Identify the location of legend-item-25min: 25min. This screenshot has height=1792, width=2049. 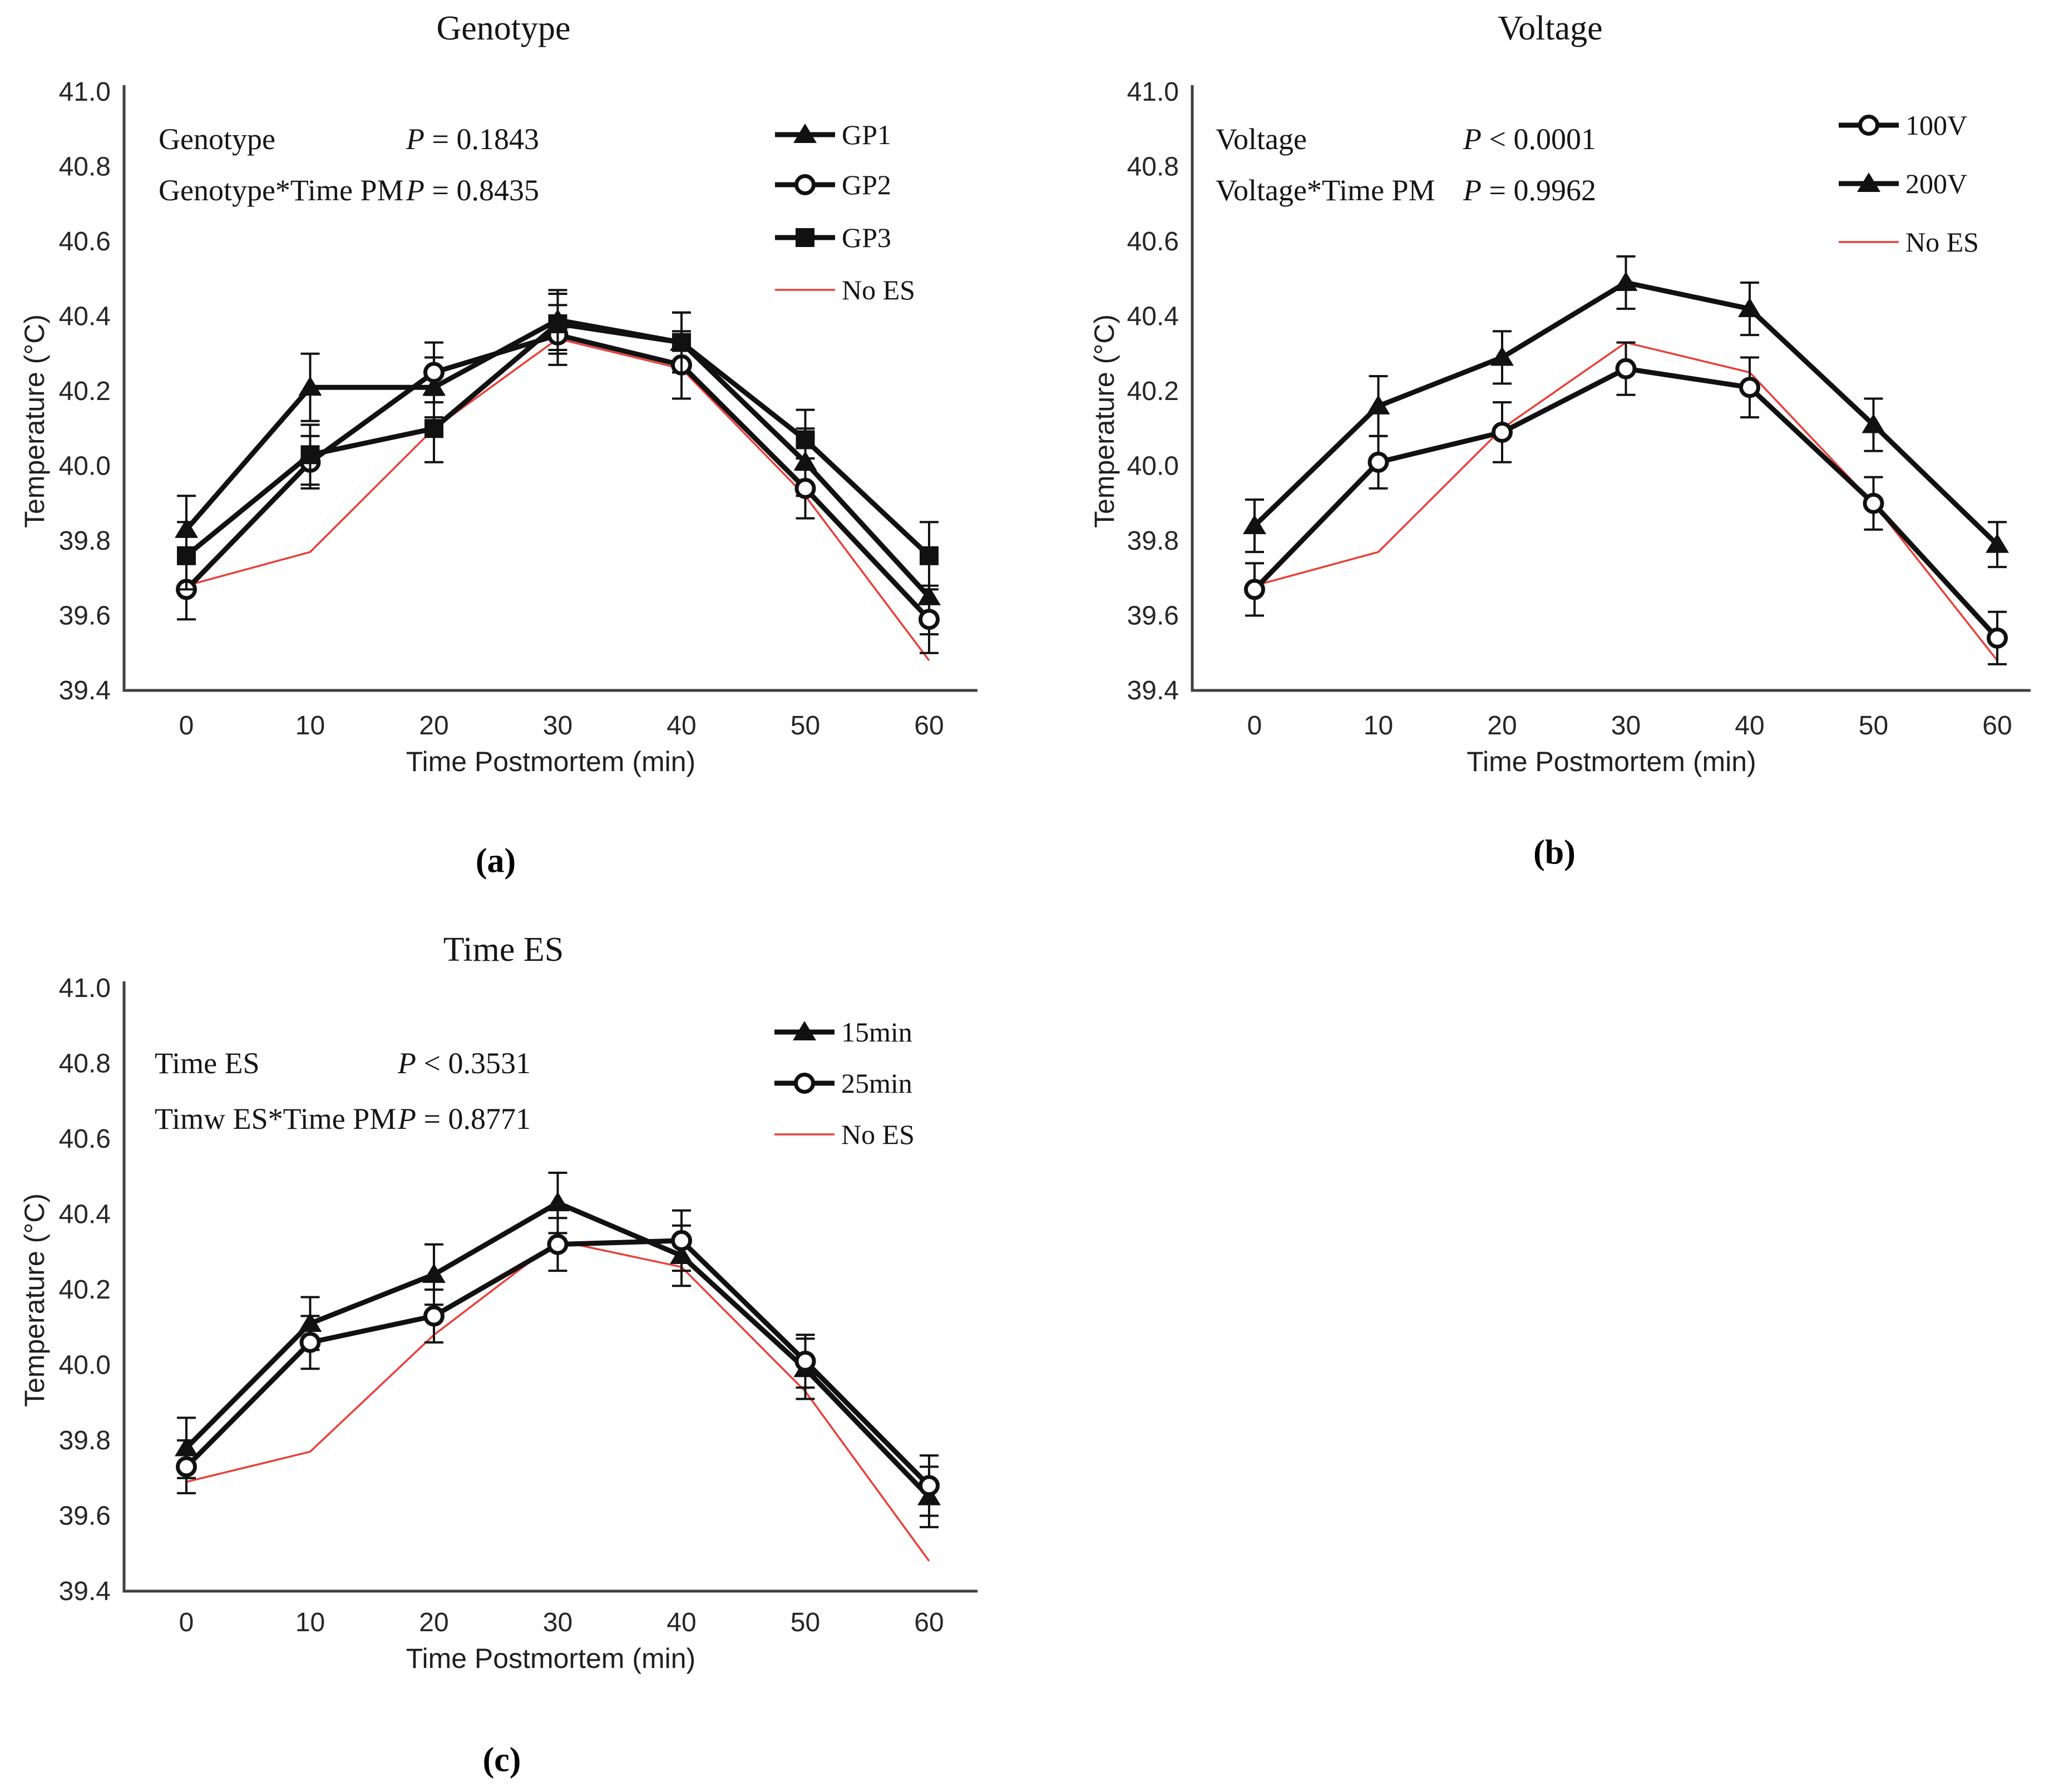
(843, 1083).